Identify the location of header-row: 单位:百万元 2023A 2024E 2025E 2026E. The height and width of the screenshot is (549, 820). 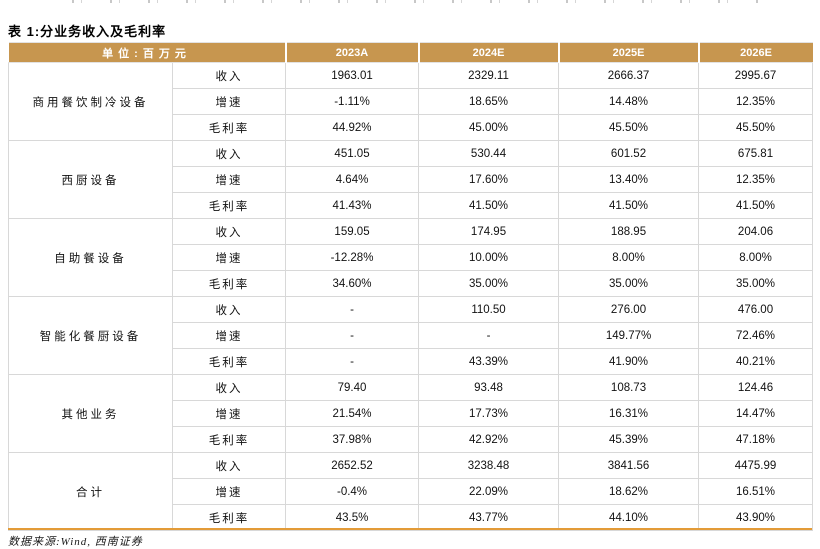
(410, 52).